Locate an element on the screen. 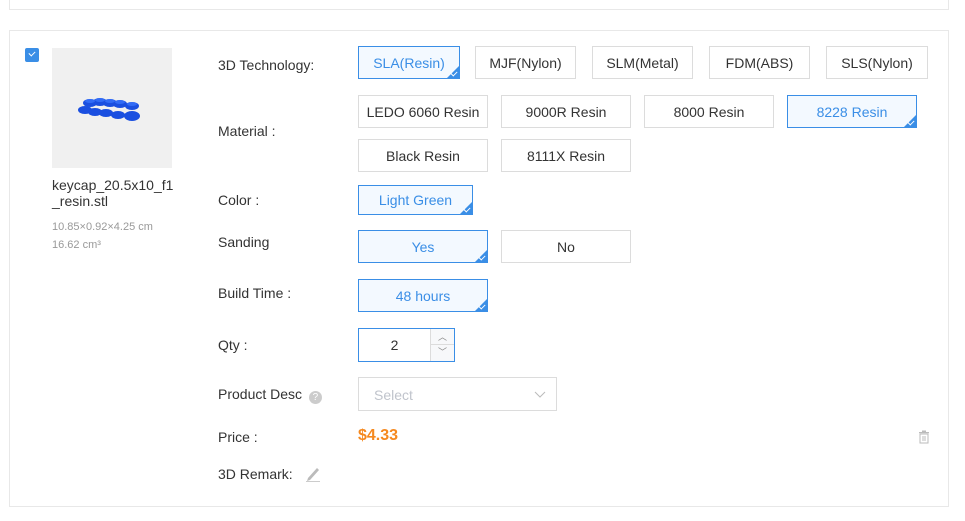 The image size is (965, 521). qty-label: Qty : is located at coordinates (233, 345).